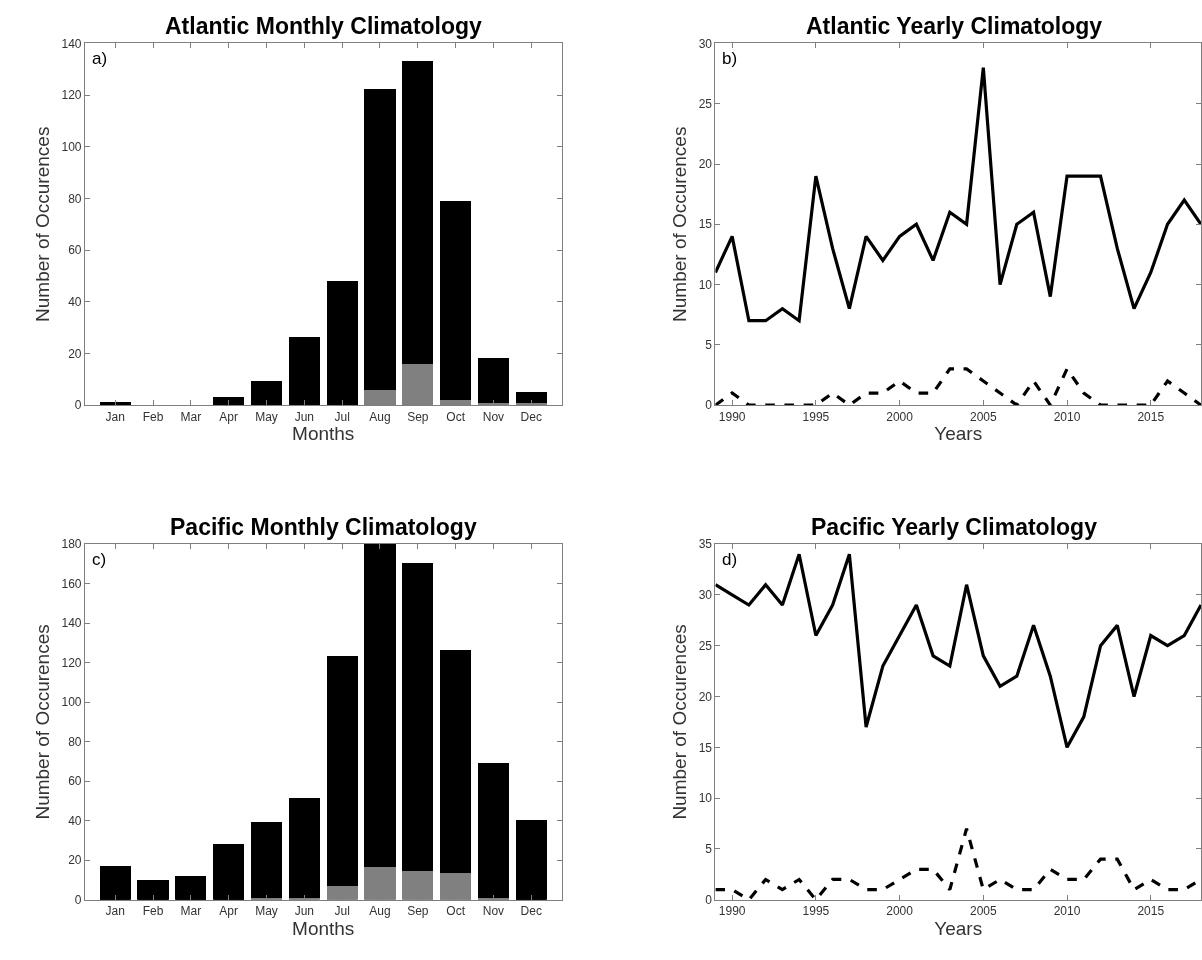  What do you see at coordinates (191, 911) in the screenshot?
I see `x-tick-label: Mar` at bounding box center [191, 911].